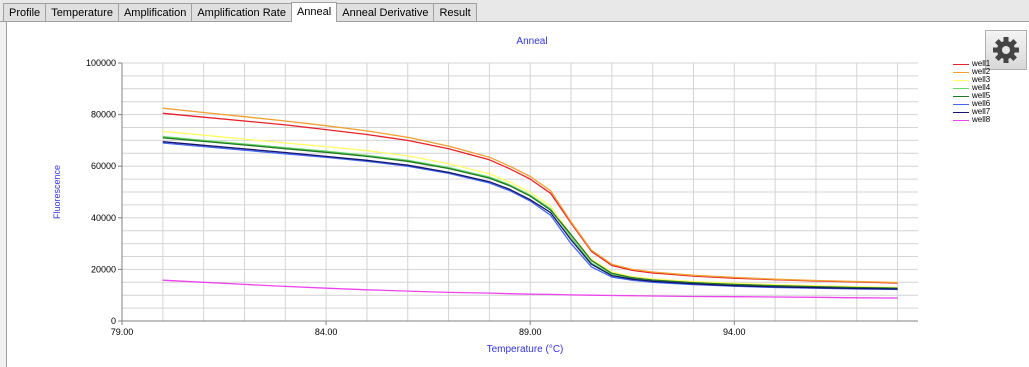 The image size is (1029, 367). I want to click on legend-item: well8, so click(988, 120).